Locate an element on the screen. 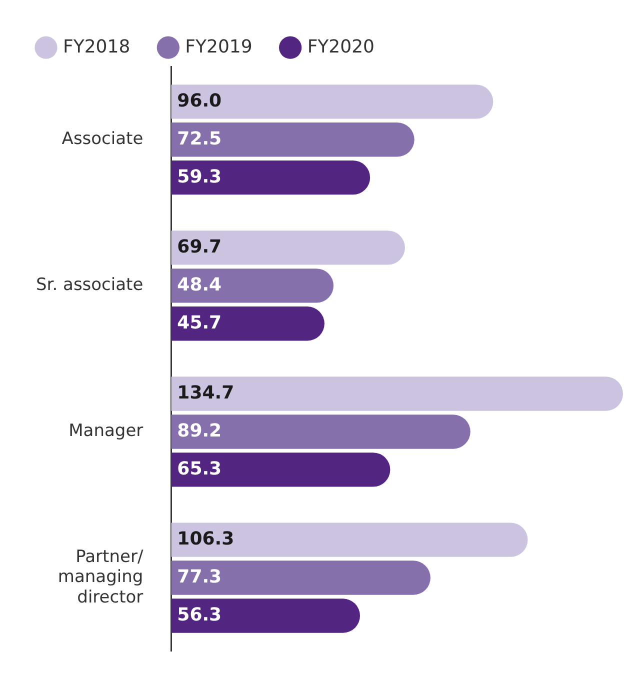 The width and height of the screenshot is (631, 689). y-tick-label: Partner/ managing director is located at coordinates (101, 577).